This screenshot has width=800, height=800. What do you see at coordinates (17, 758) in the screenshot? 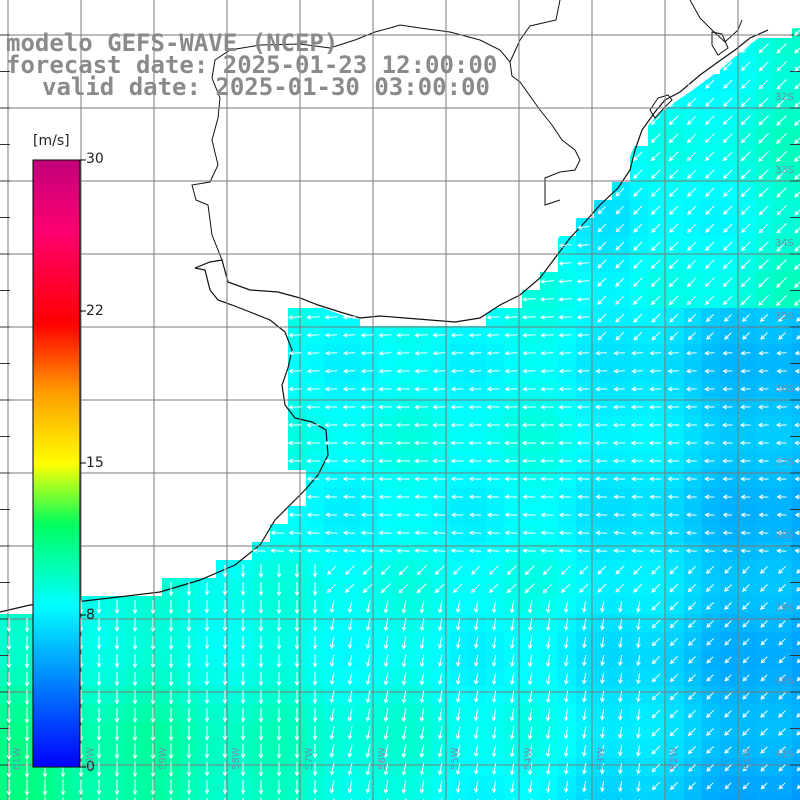
I see `longitude-label: 61W` at bounding box center [17, 758].